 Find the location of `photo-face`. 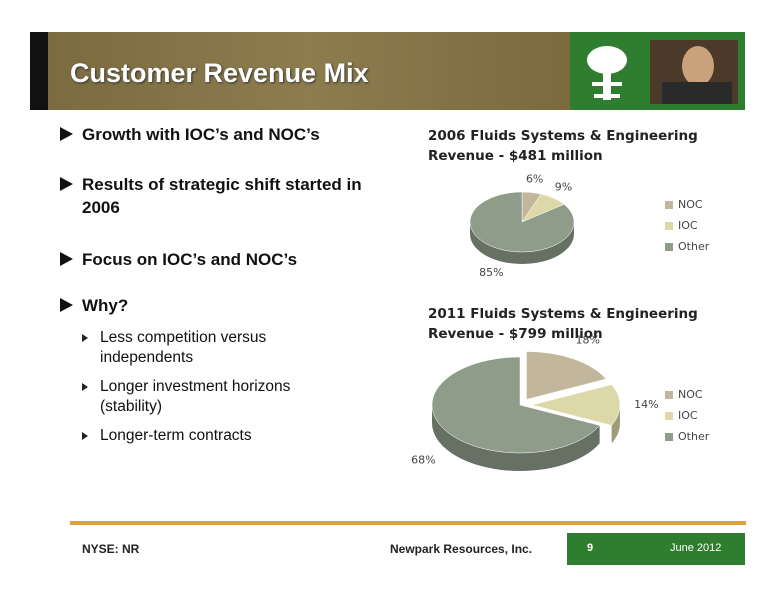

photo-face is located at coordinates (698, 66).